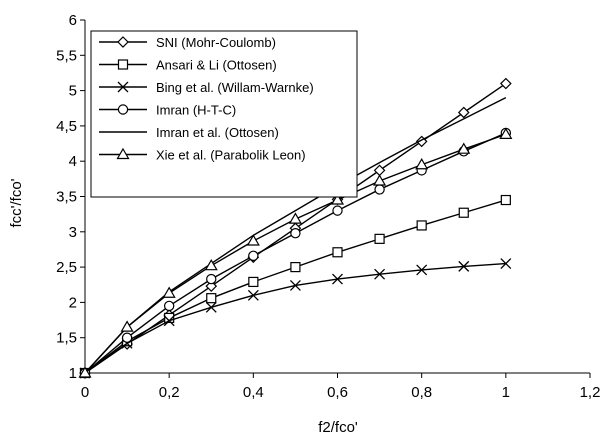  Describe the element at coordinates (216, 42) in the screenshot. I see `legend-label: SNI (Mohr-Coulomb)` at that location.